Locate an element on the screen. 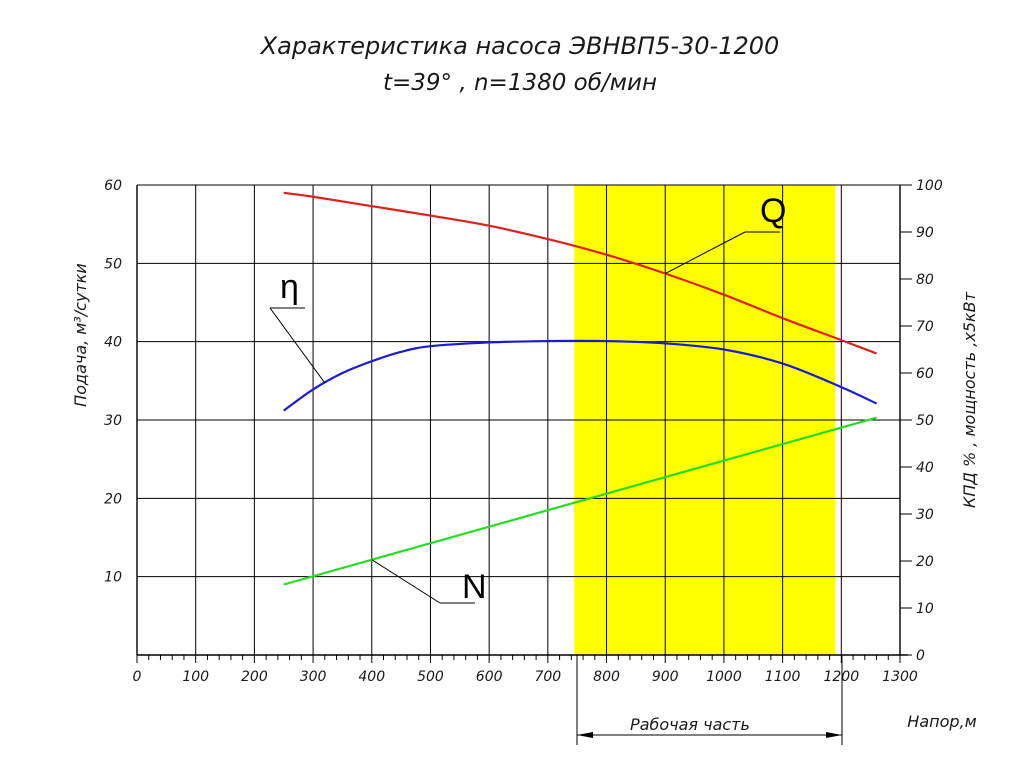 The width and height of the screenshot is (1024, 768). y-left-tick-label: 40 is located at coordinates (113, 343).